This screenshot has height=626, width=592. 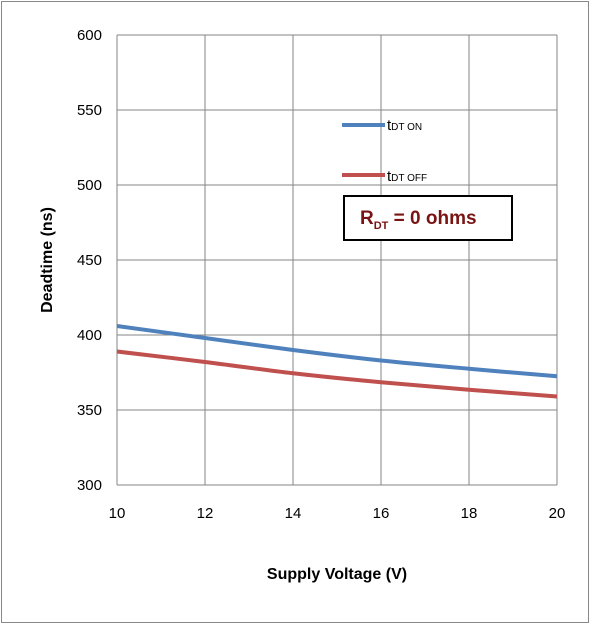 I want to click on y-tick-label: 500, so click(x=89, y=185).